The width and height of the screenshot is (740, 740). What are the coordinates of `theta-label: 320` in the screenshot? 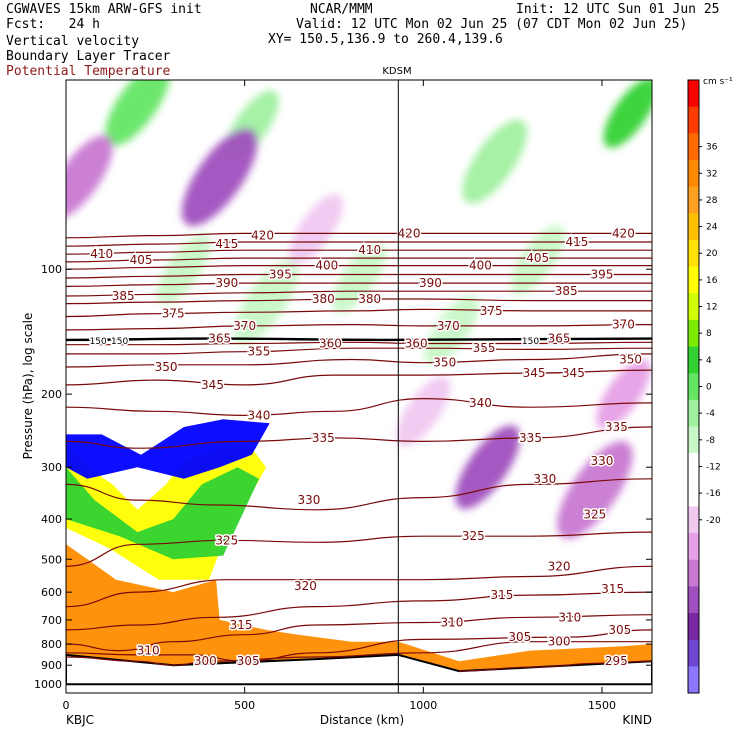 It's located at (559, 566).